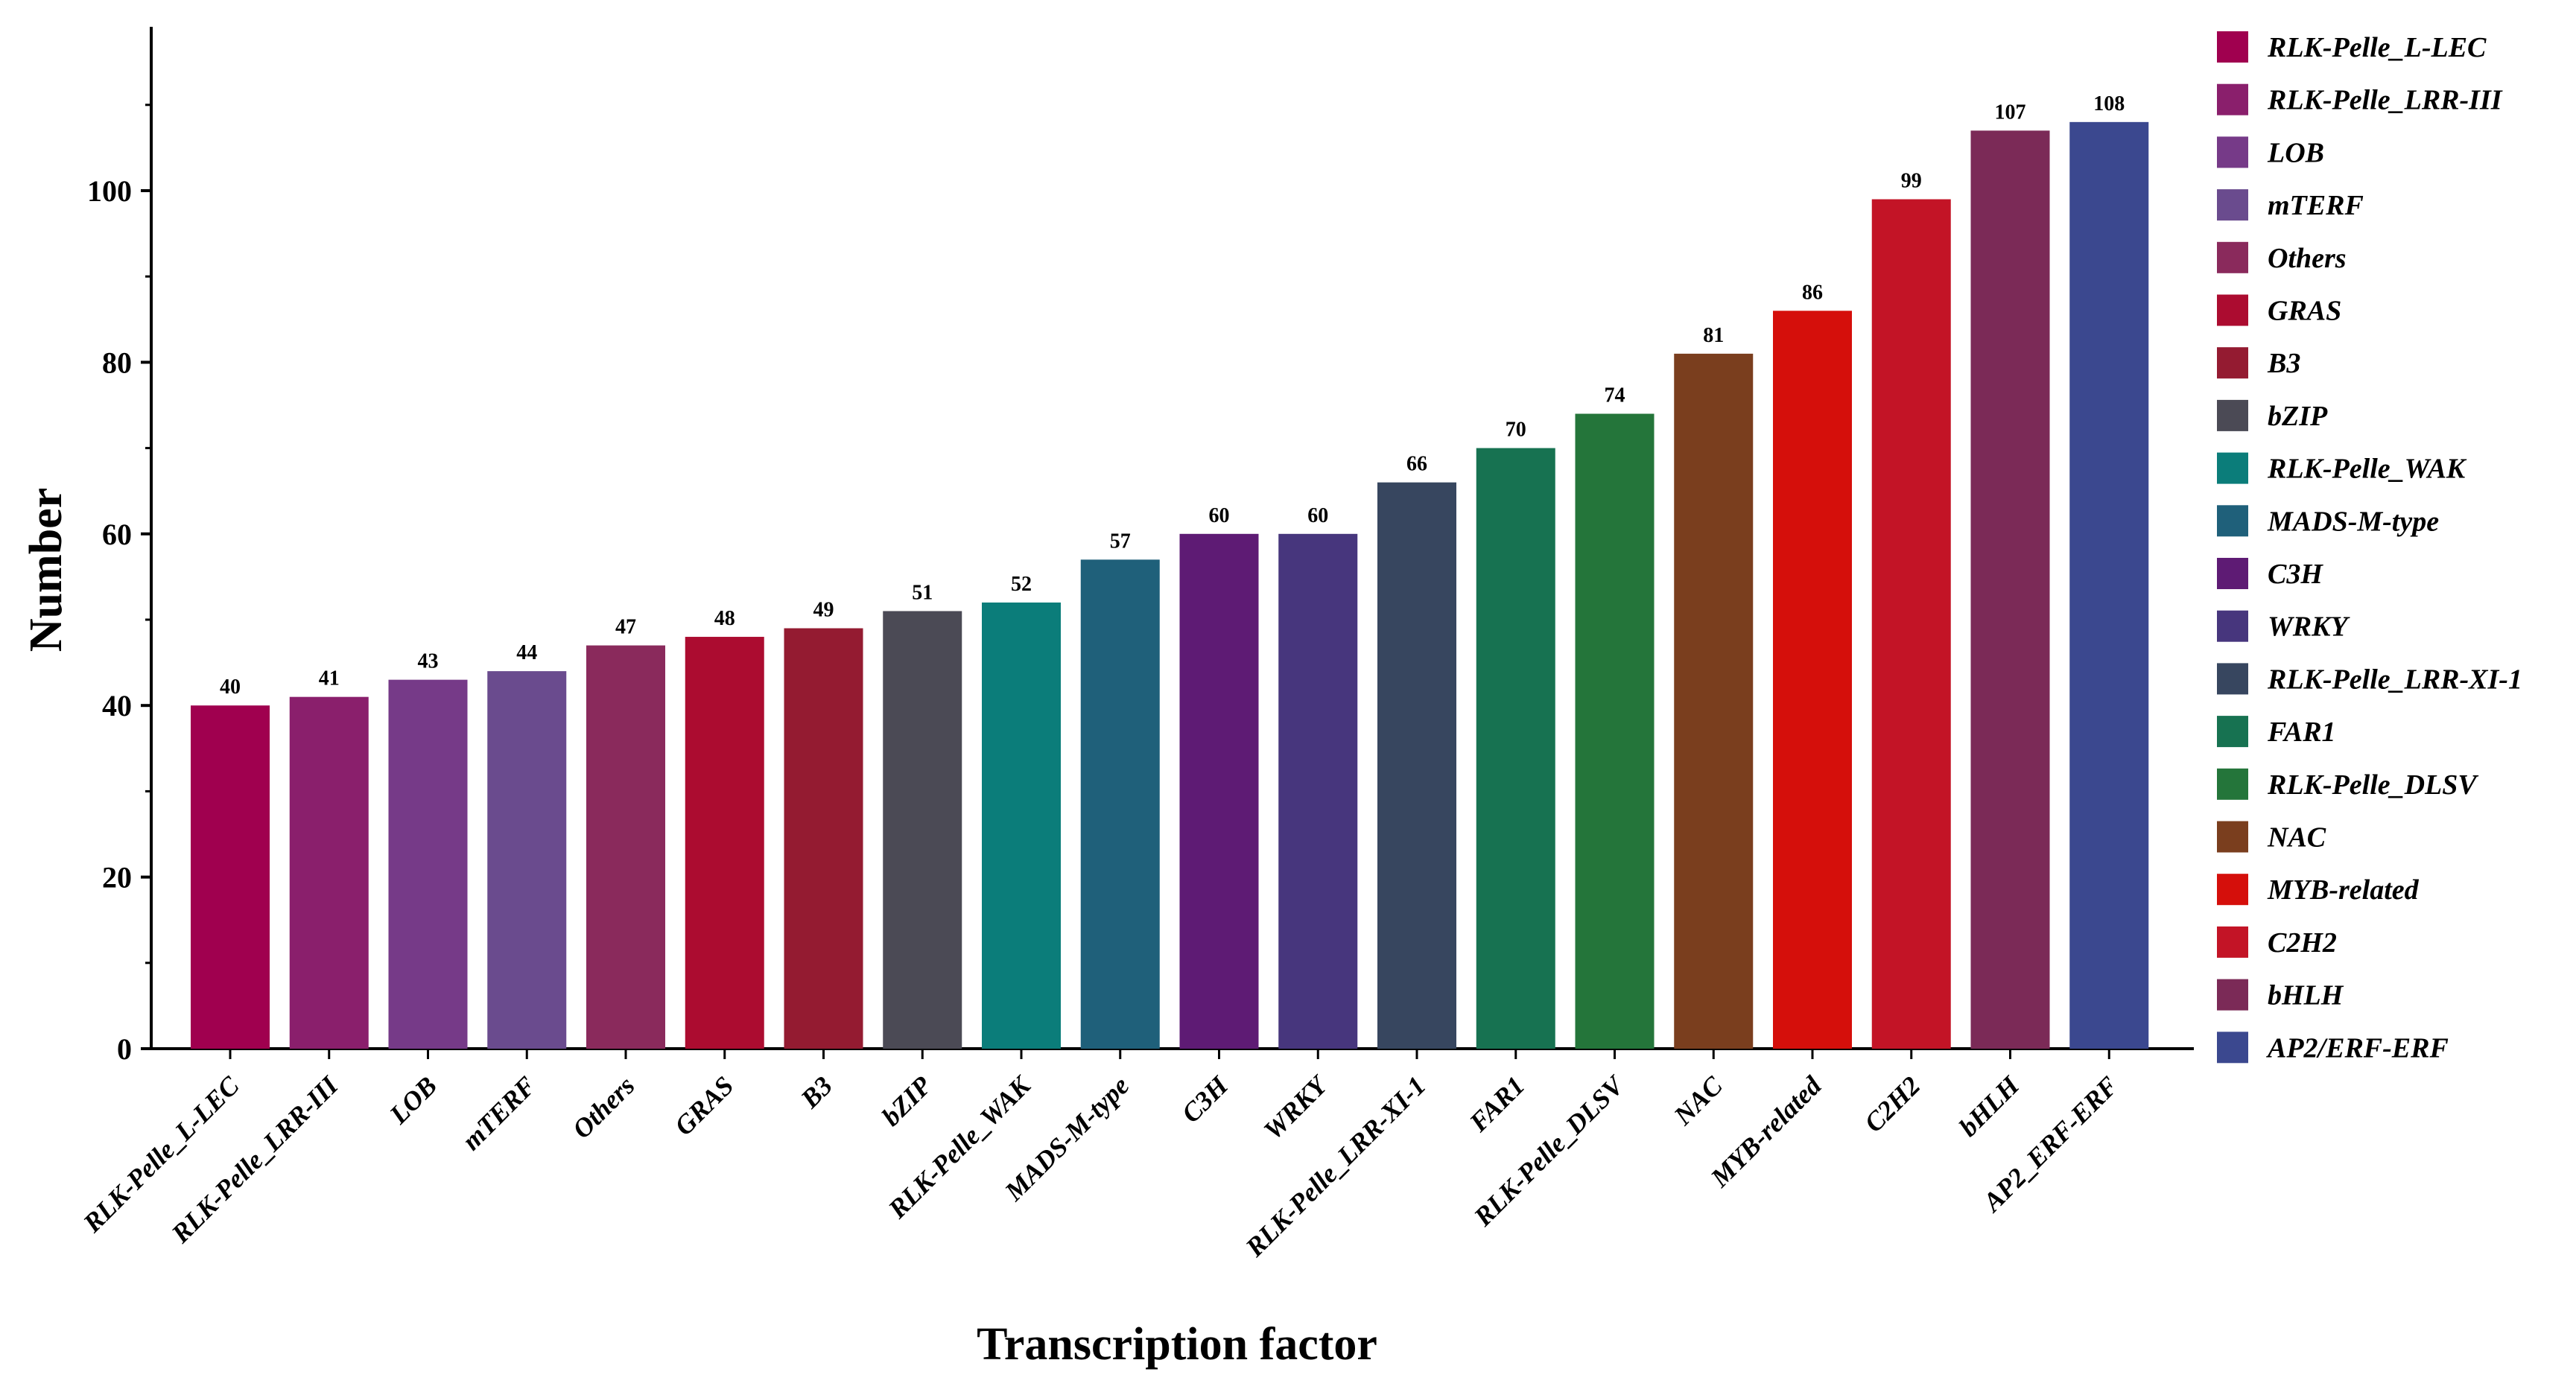 The image size is (2576, 1398). What do you see at coordinates (1893, 1104) in the screenshot?
I see `x-tick-label: C2H2` at bounding box center [1893, 1104].